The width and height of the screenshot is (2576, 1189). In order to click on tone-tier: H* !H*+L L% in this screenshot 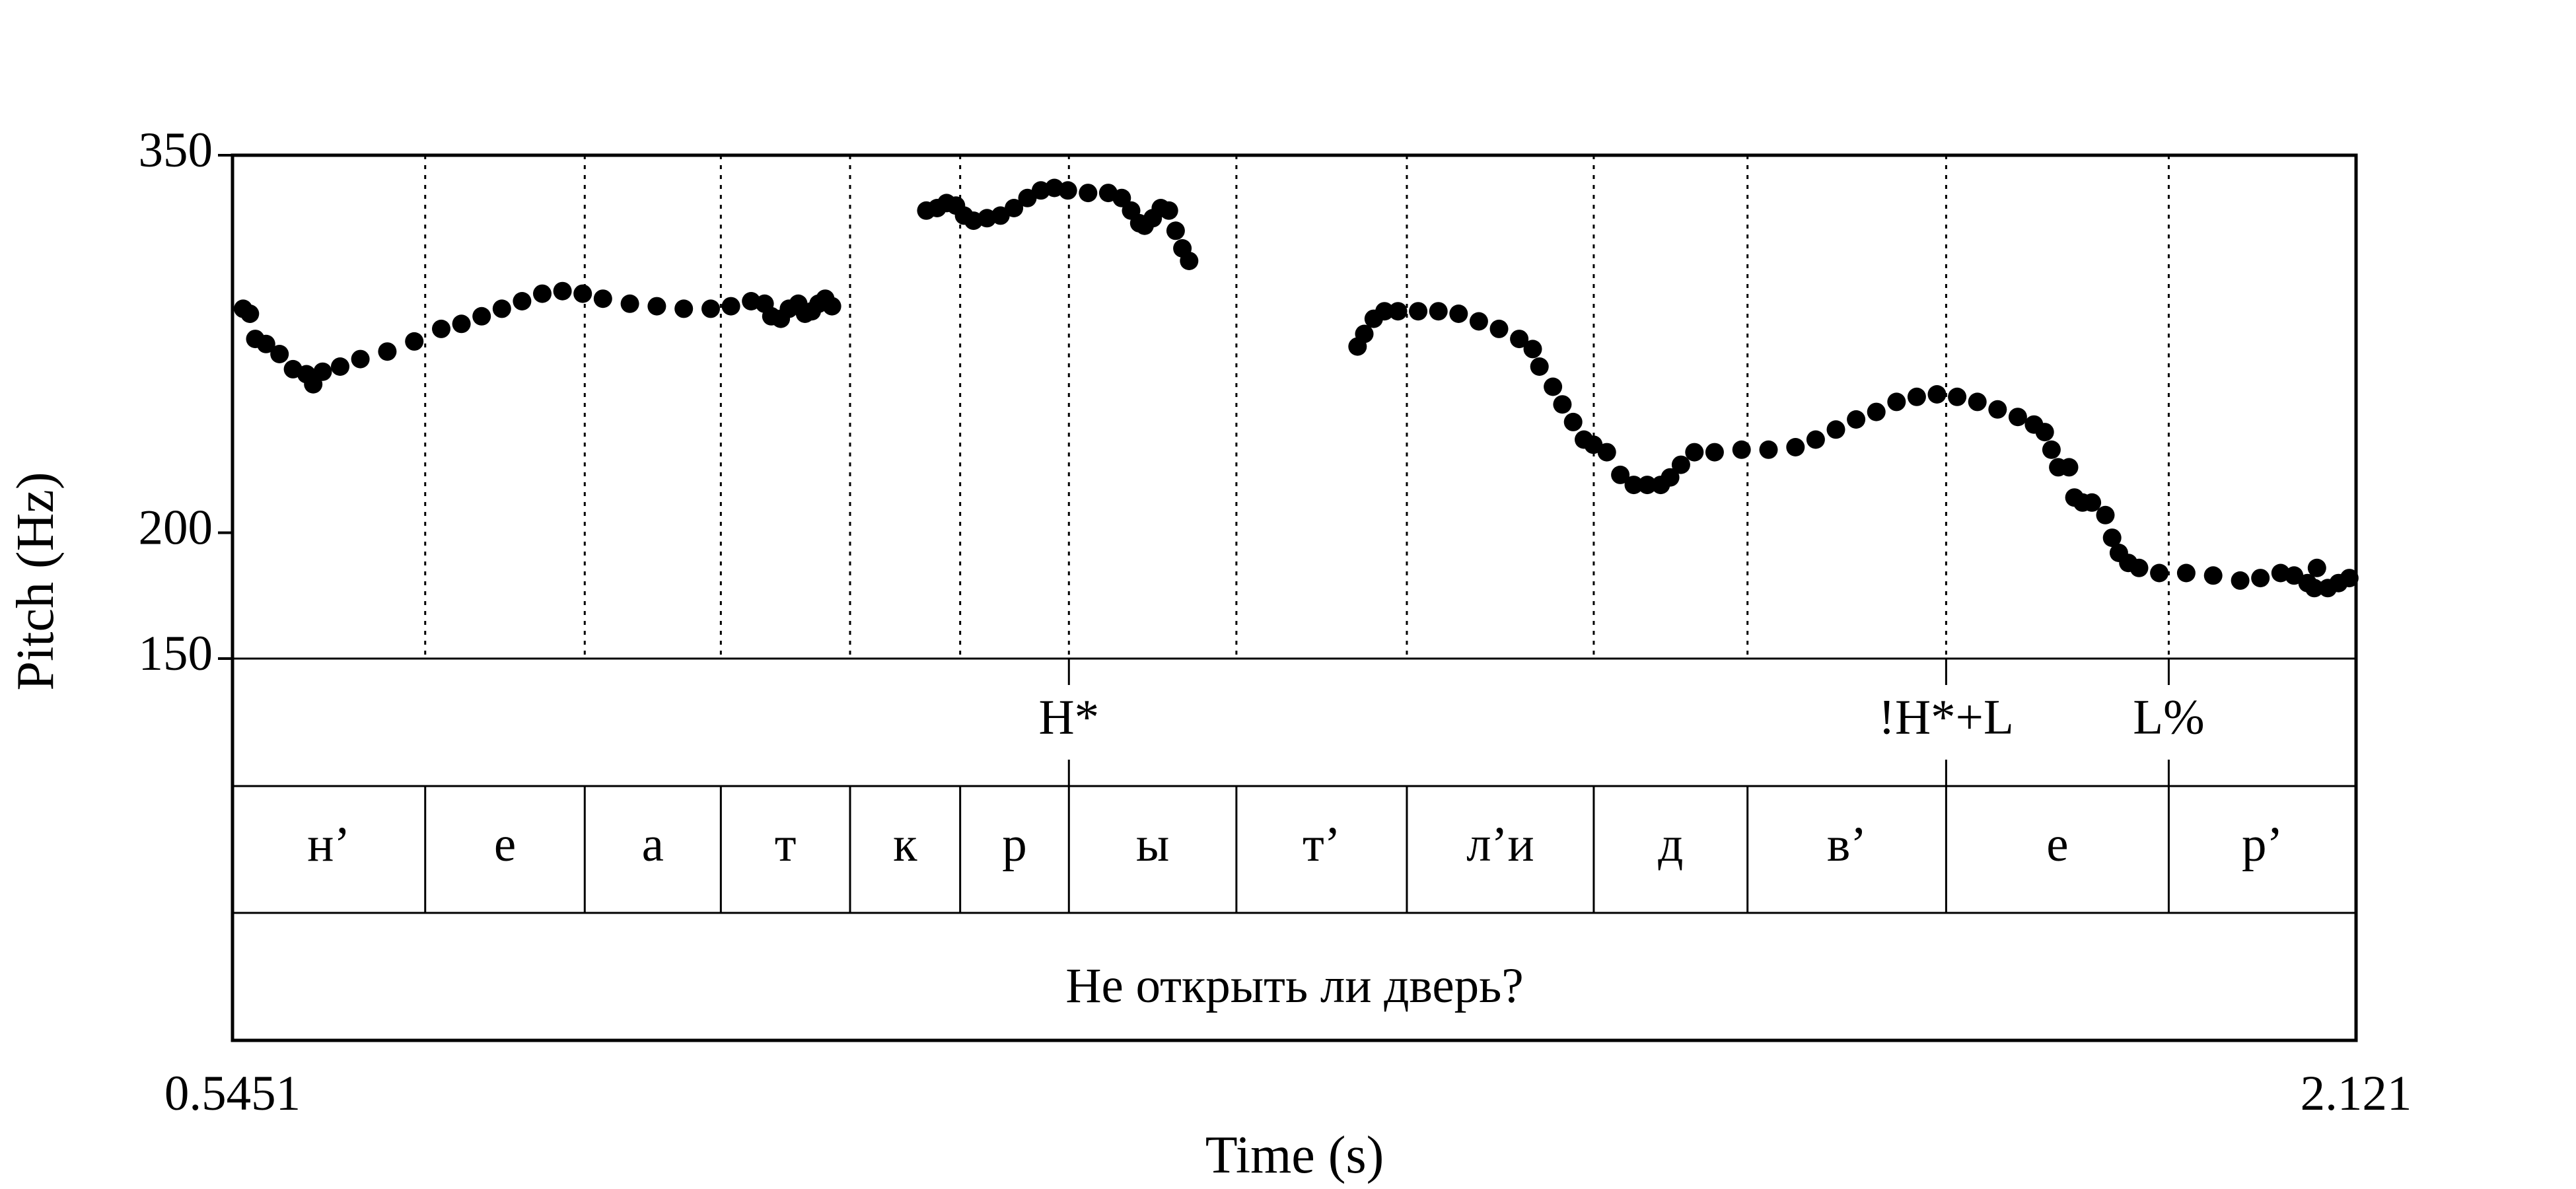, I will do `click(1621, 722)`.